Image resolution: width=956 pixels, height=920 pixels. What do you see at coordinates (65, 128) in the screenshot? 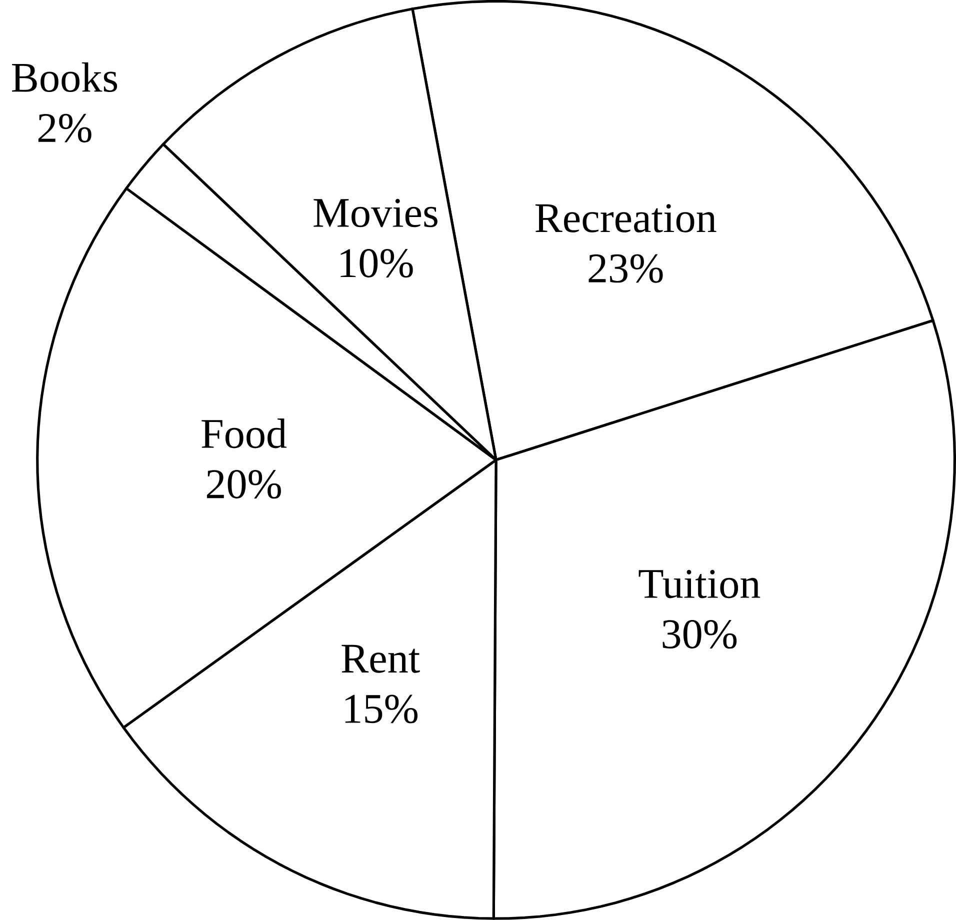
I see `data-label: 2%` at bounding box center [65, 128].